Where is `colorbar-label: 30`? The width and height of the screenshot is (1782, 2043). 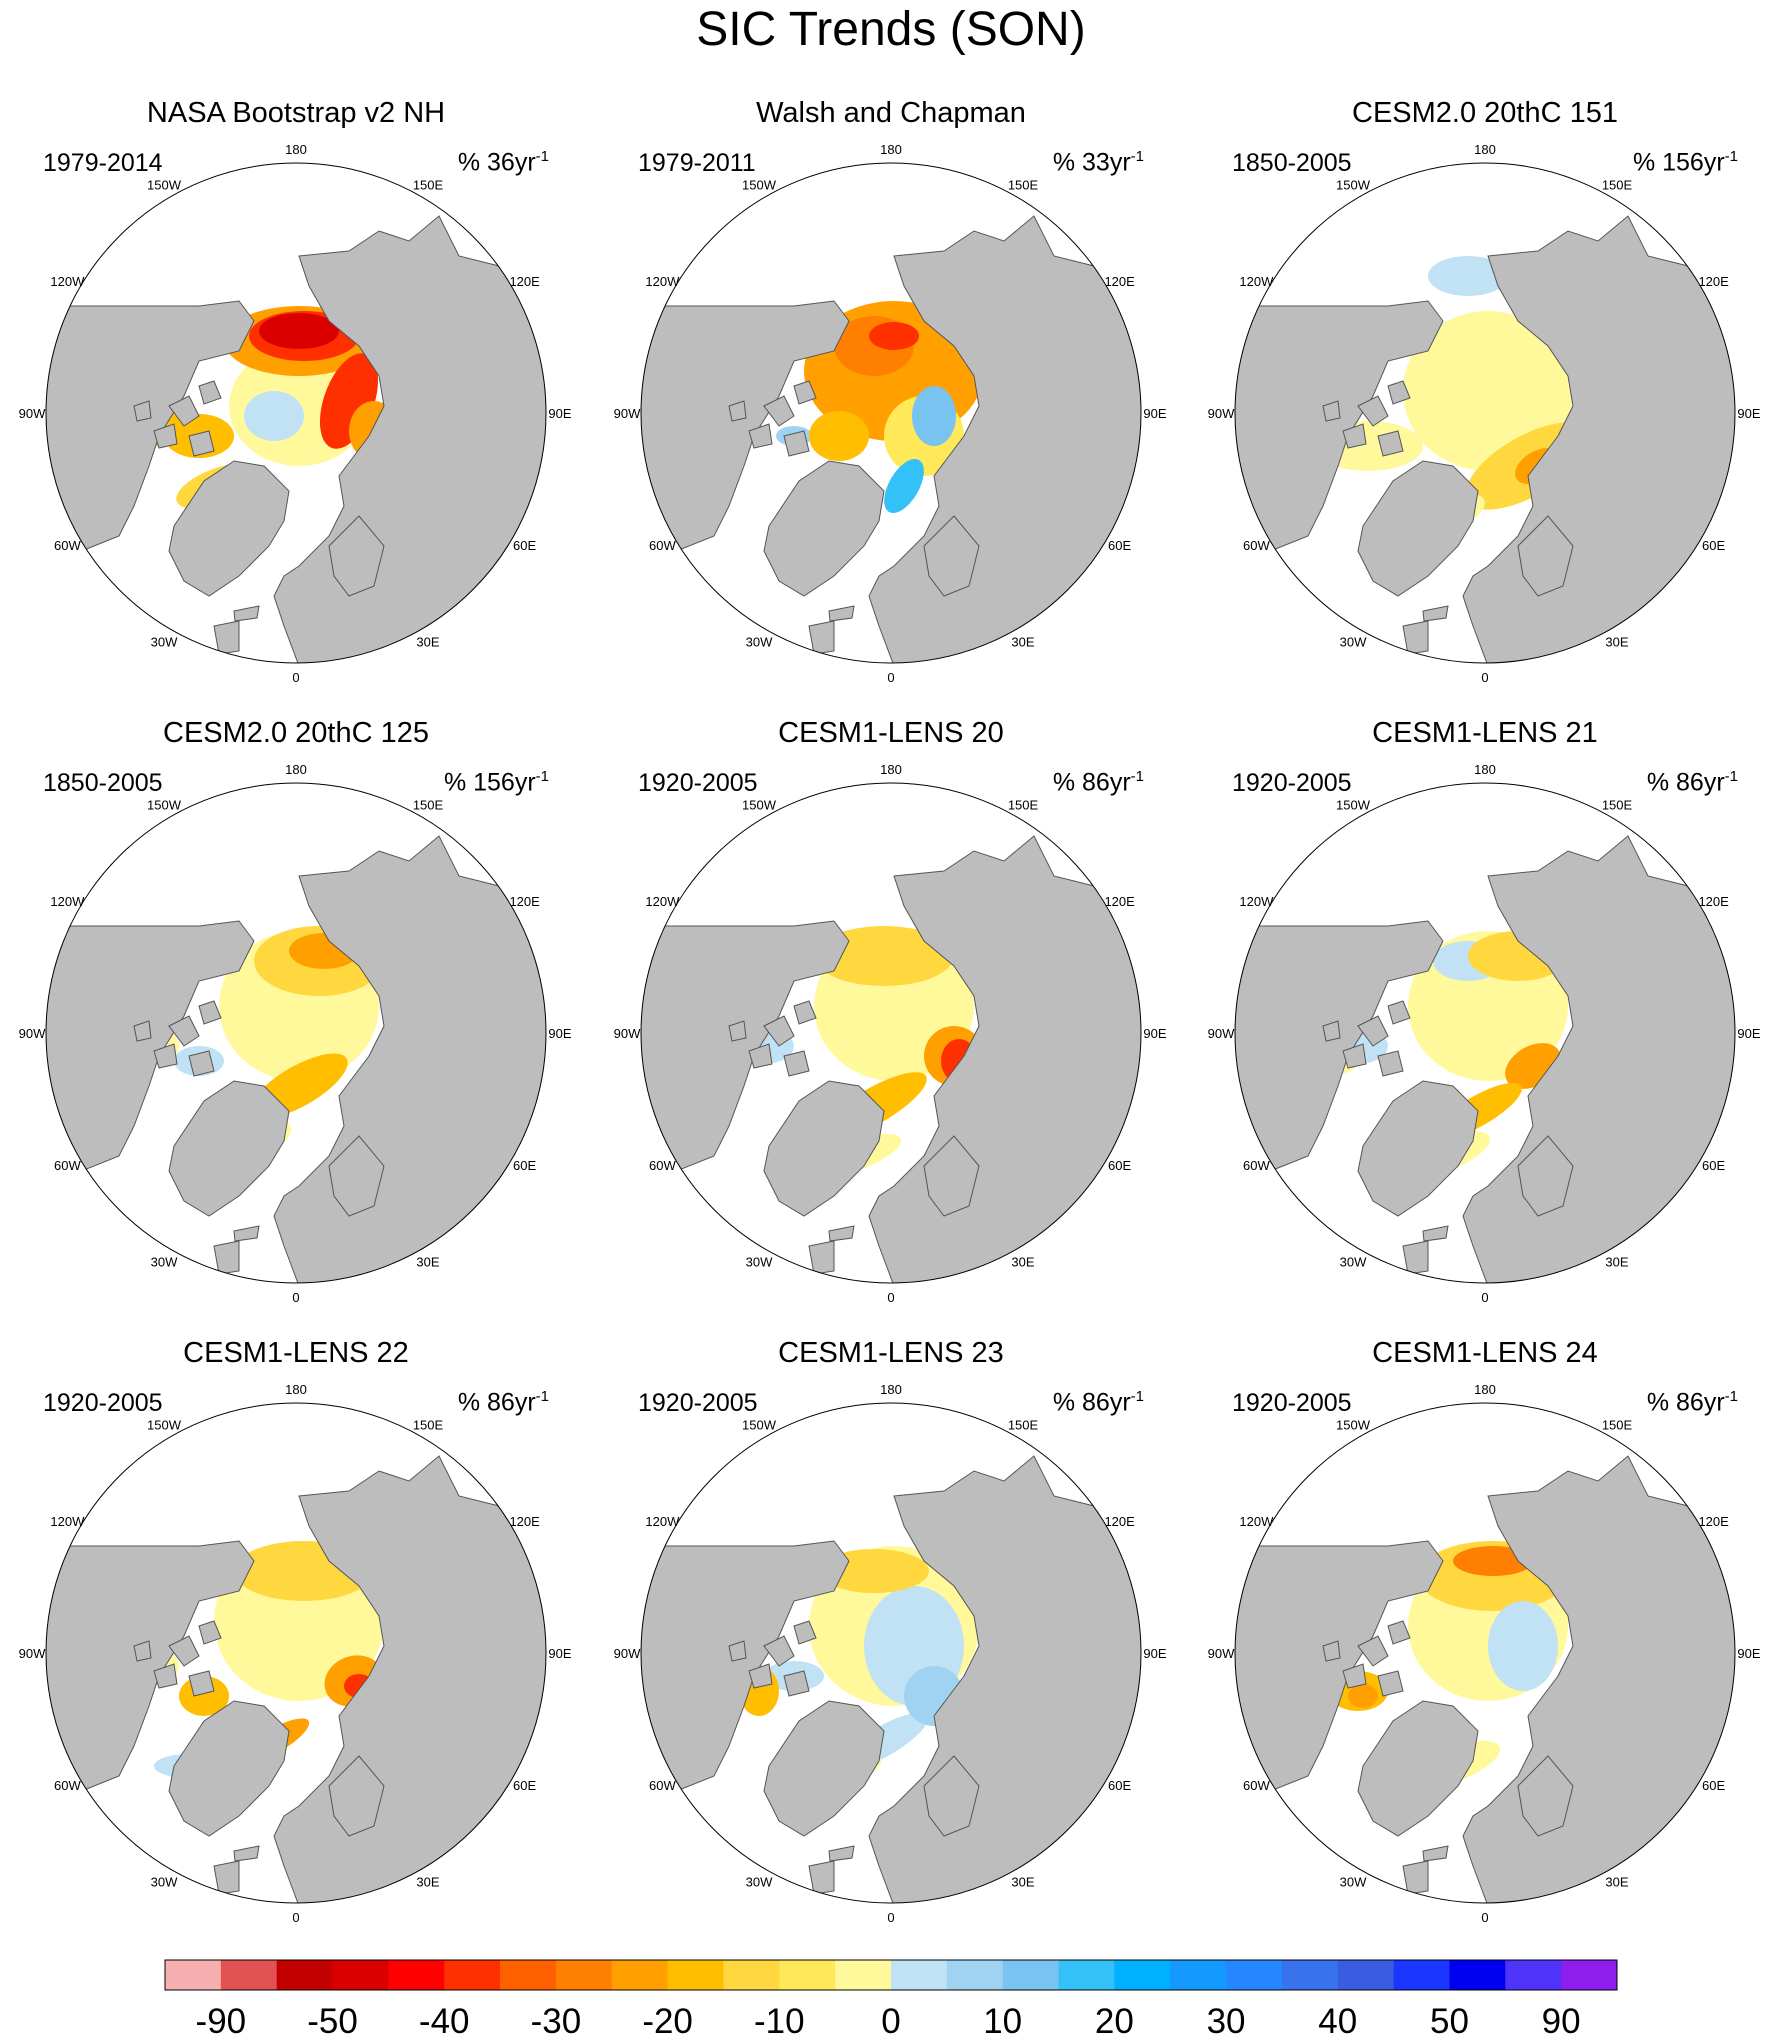 colorbar-label: 30 is located at coordinates (1226, 2021).